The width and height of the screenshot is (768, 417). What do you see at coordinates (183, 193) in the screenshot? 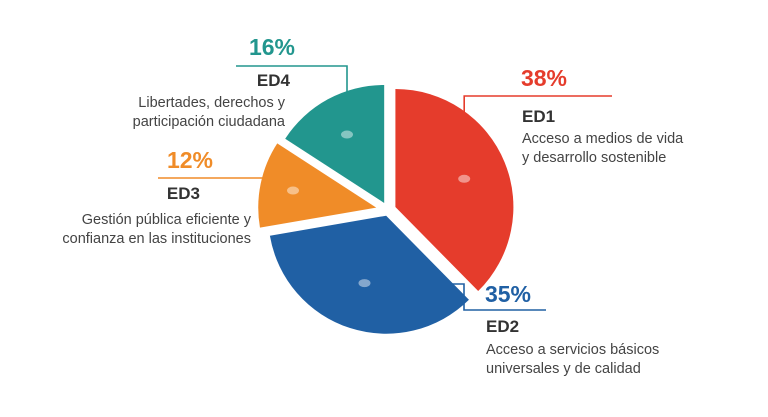
I see `slice-code-ed3: ED3` at bounding box center [183, 193].